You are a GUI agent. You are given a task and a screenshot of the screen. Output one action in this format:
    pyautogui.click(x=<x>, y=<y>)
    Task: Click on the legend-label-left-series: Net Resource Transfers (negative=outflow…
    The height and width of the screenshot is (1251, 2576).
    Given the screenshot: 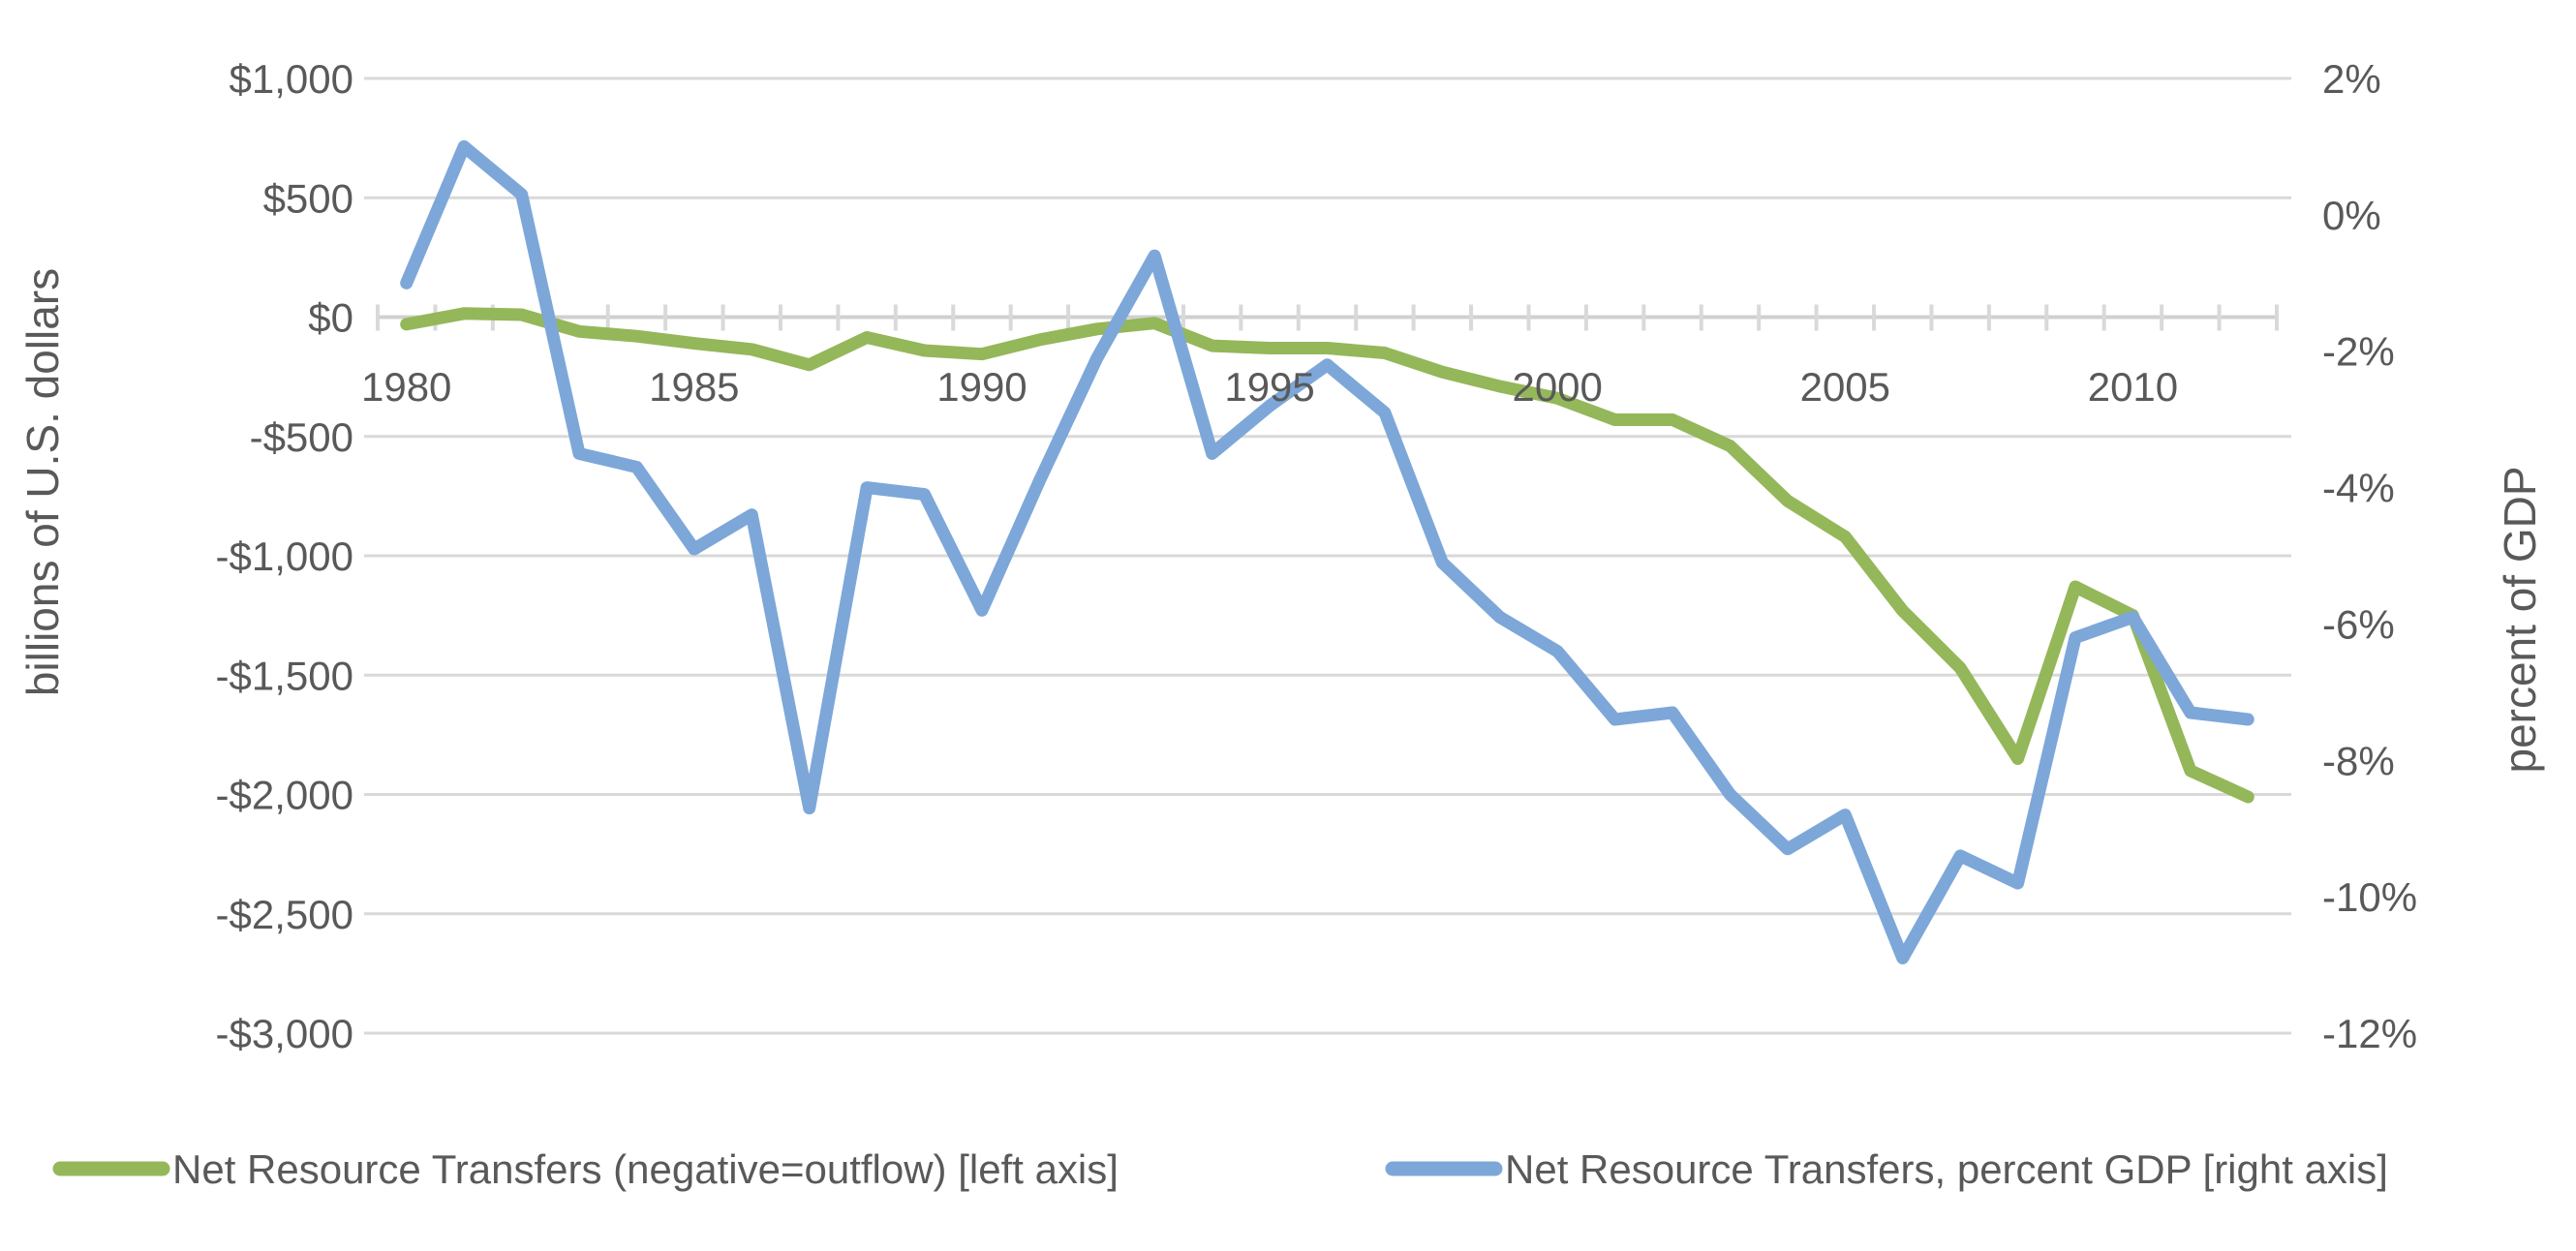 What is the action you would take?
    pyautogui.click(x=645, y=1169)
    